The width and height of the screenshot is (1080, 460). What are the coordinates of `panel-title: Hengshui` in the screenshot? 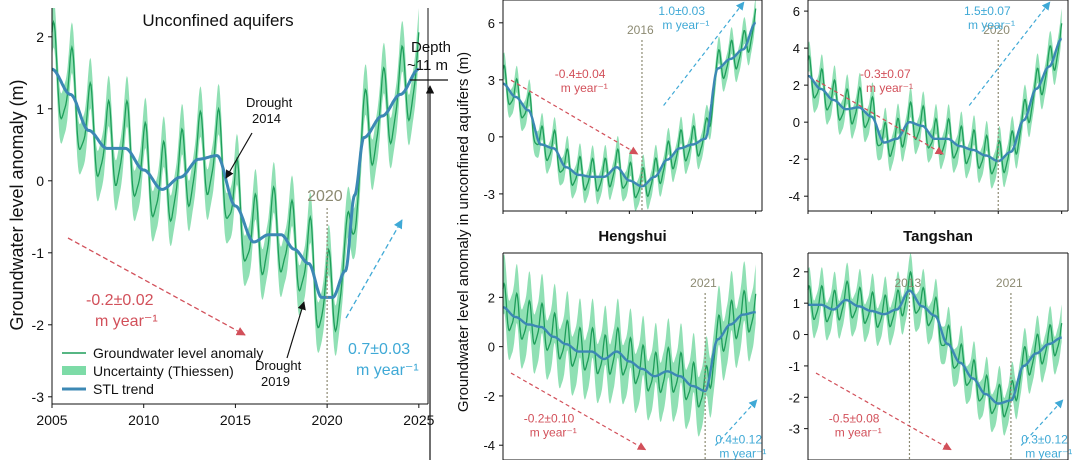 It's located at (632, 236).